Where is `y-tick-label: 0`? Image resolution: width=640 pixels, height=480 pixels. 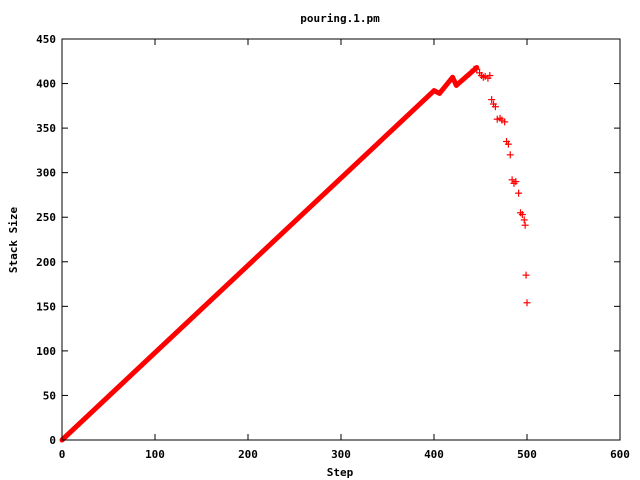 y-tick-label: 0 is located at coordinates (52, 440).